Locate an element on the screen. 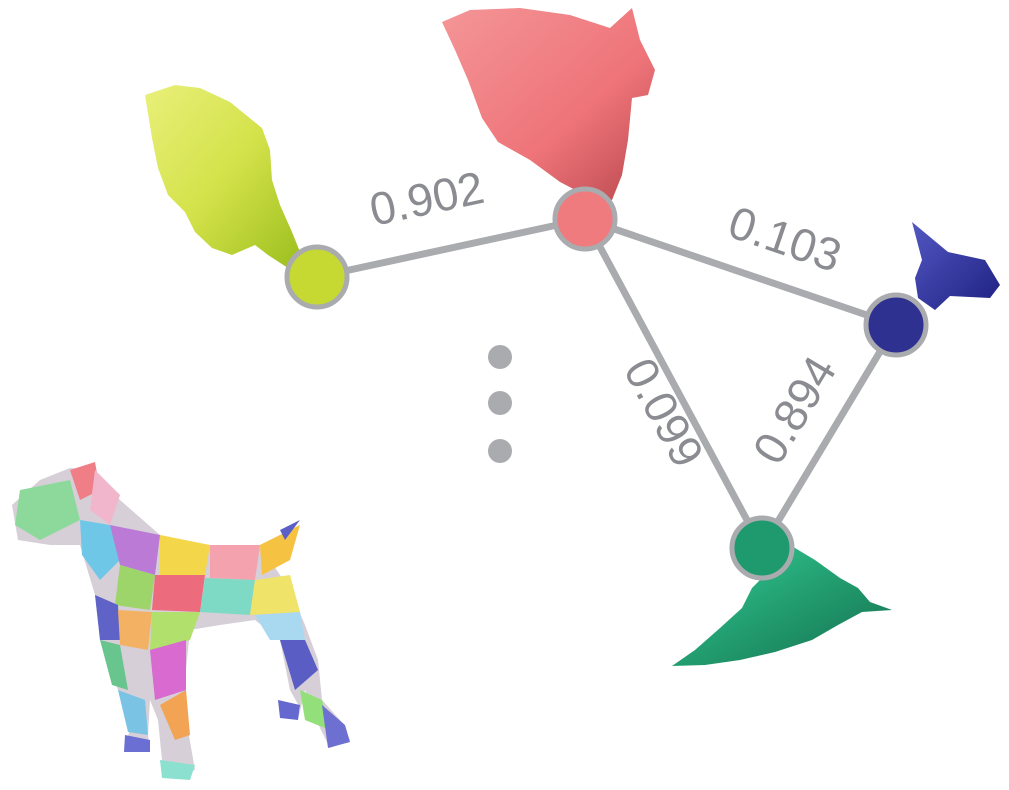 The height and width of the screenshot is (790, 1009). pink-segment-shape is located at coordinates (548, 104).